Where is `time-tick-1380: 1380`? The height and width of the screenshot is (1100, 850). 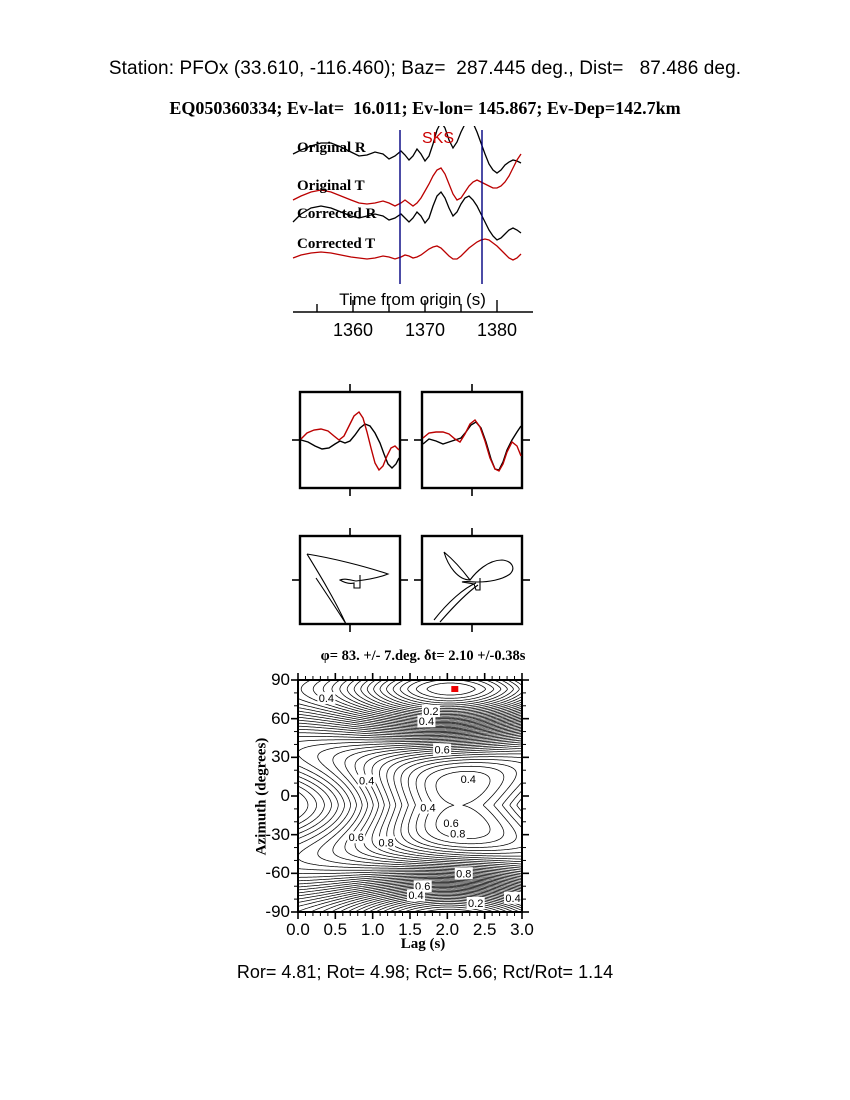
time-tick-1380: 1380 is located at coordinates (497, 330).